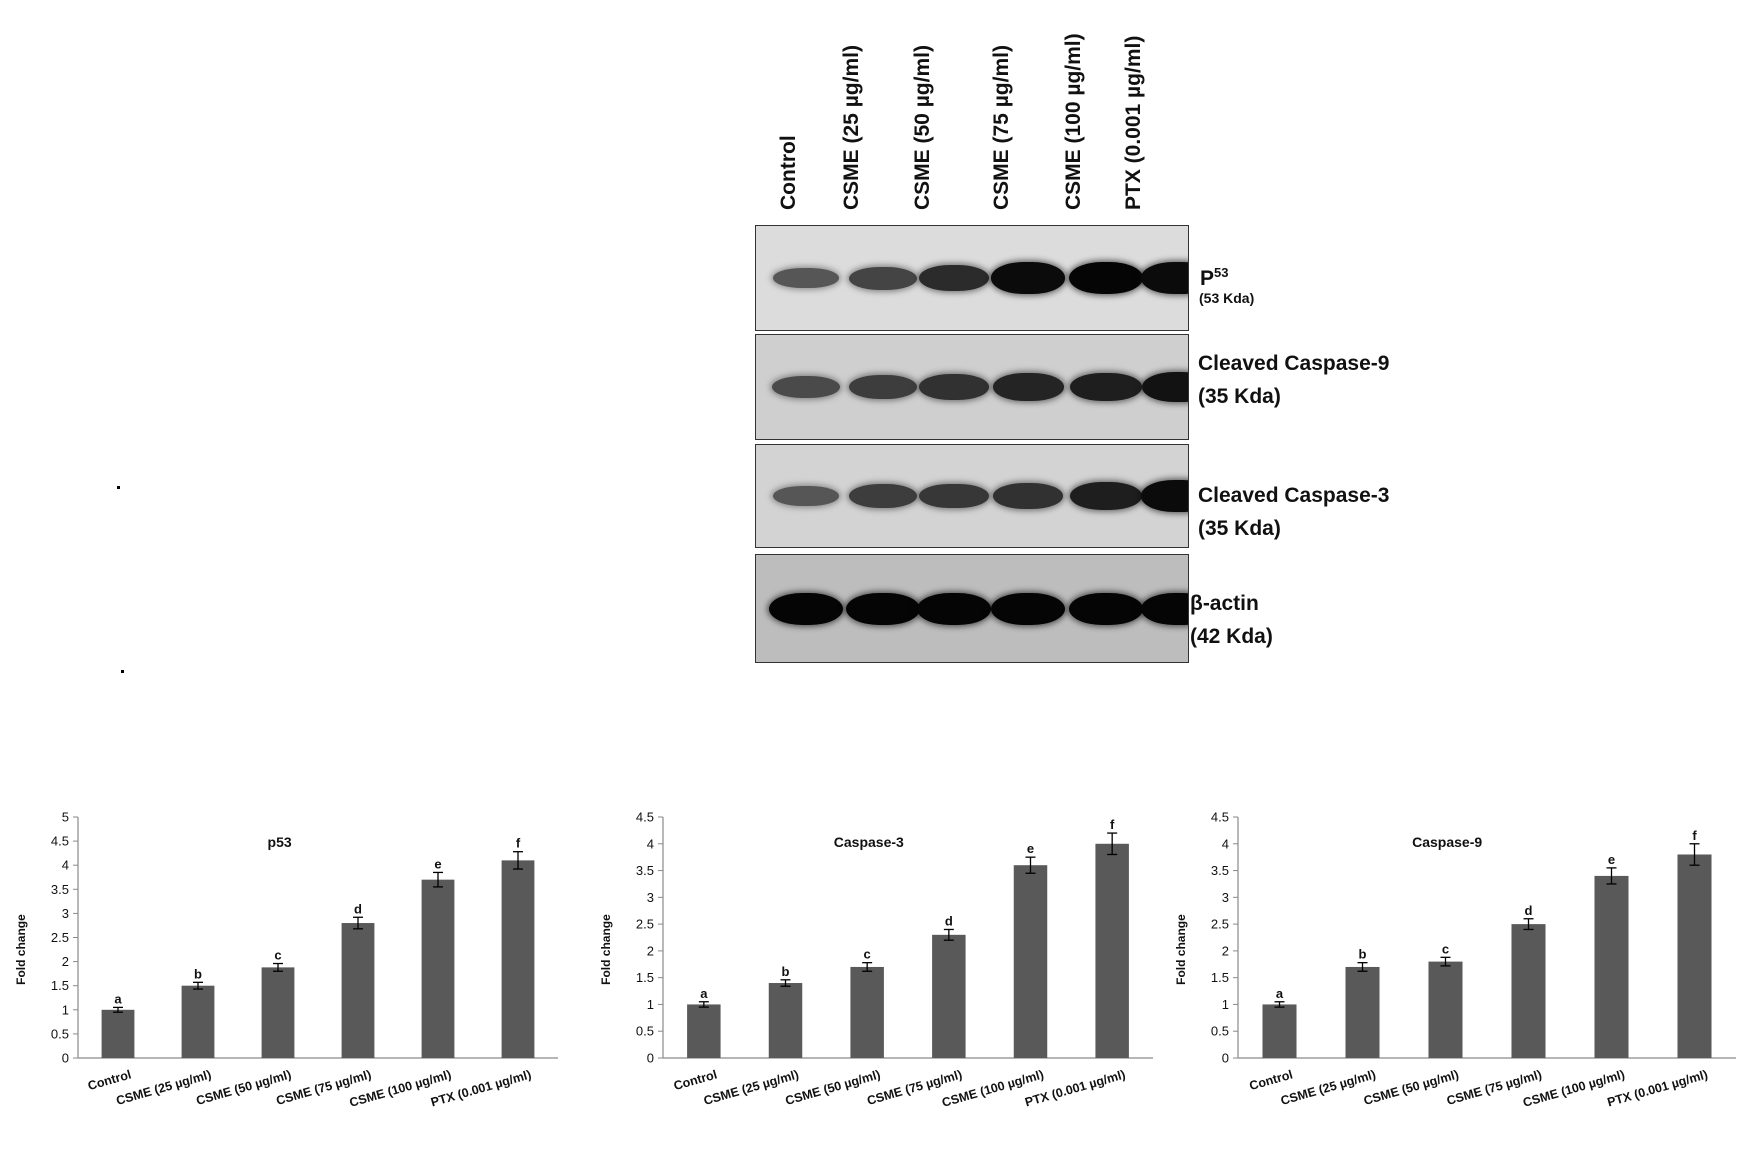 The height and width of the screenshot is (1150, 1750). Describe the element at coordinates (1227, 298) in the screenshot. I see `protein-weight-p53: (53 Kda)` at that location.